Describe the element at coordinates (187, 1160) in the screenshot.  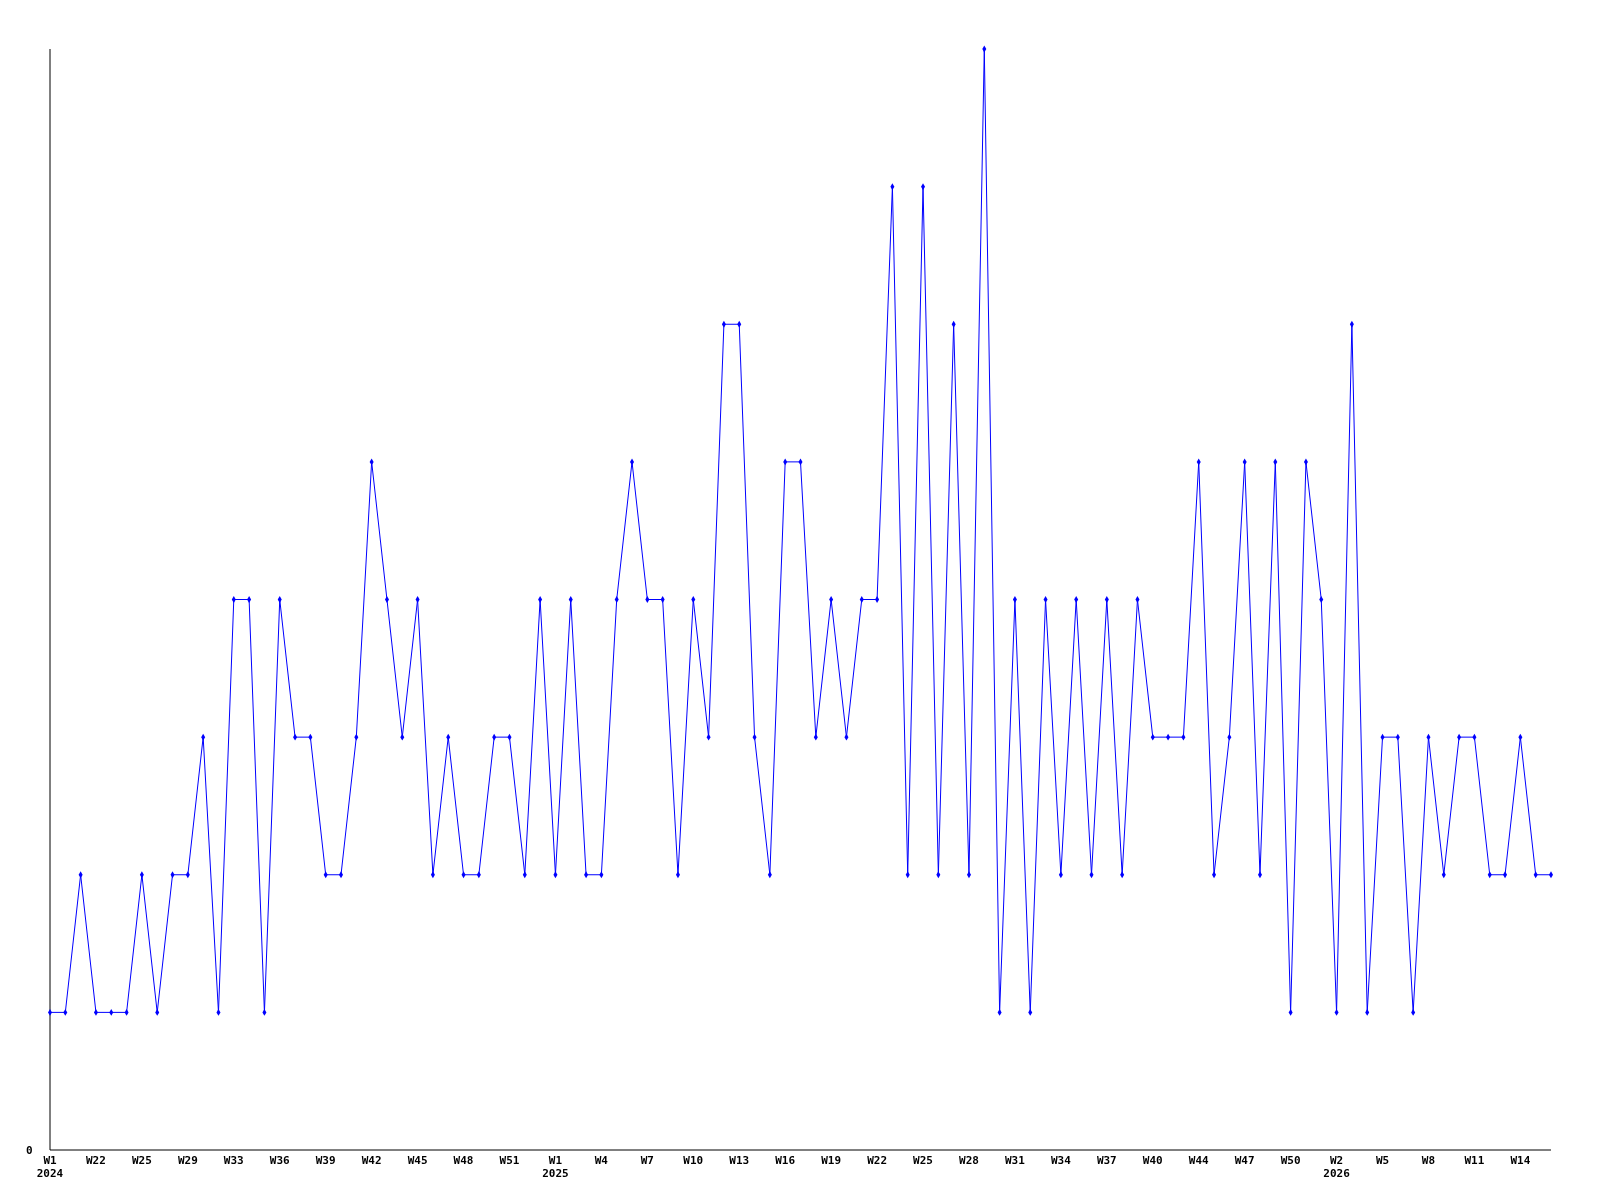
I see `x-tick-label: W29` at that location.